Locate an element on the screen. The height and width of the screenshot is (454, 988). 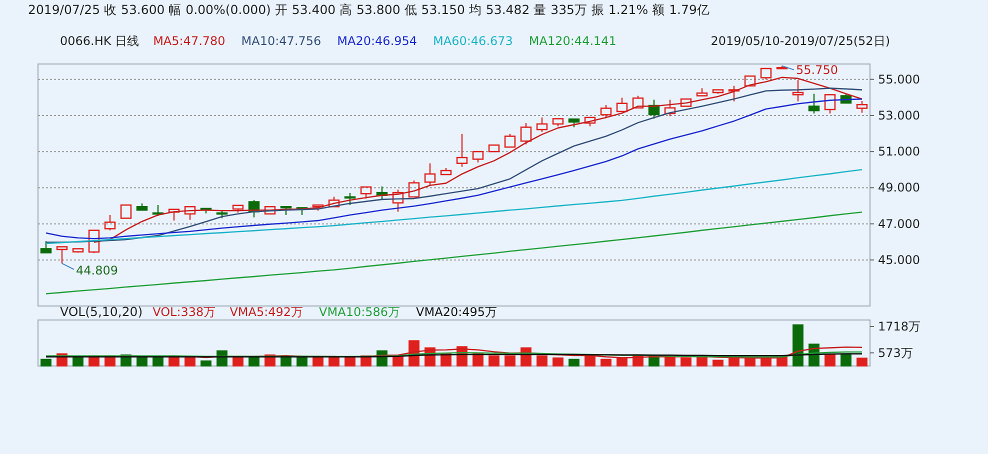
text: MA20:46.954 is located at coordinates (377, 41).